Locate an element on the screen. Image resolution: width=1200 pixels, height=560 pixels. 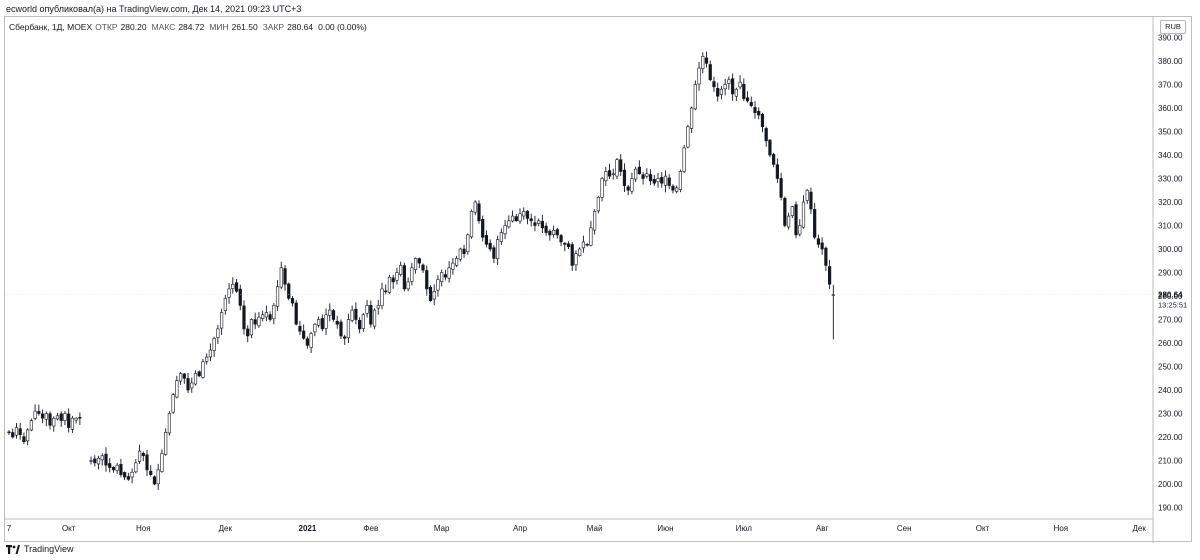
x-tick-label: Фев is located at coordinates (370, 528).